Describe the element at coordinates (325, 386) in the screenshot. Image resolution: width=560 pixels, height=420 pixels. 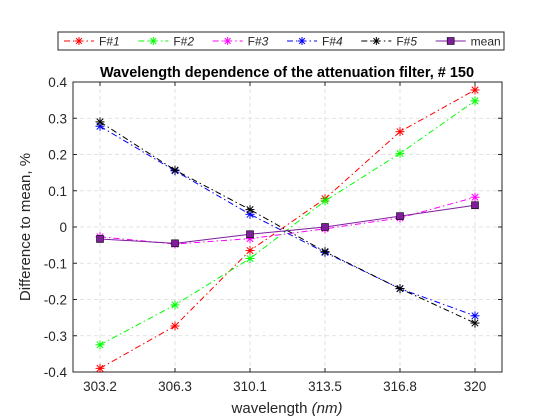
I see `x-tick-label: 313.5` at that location.